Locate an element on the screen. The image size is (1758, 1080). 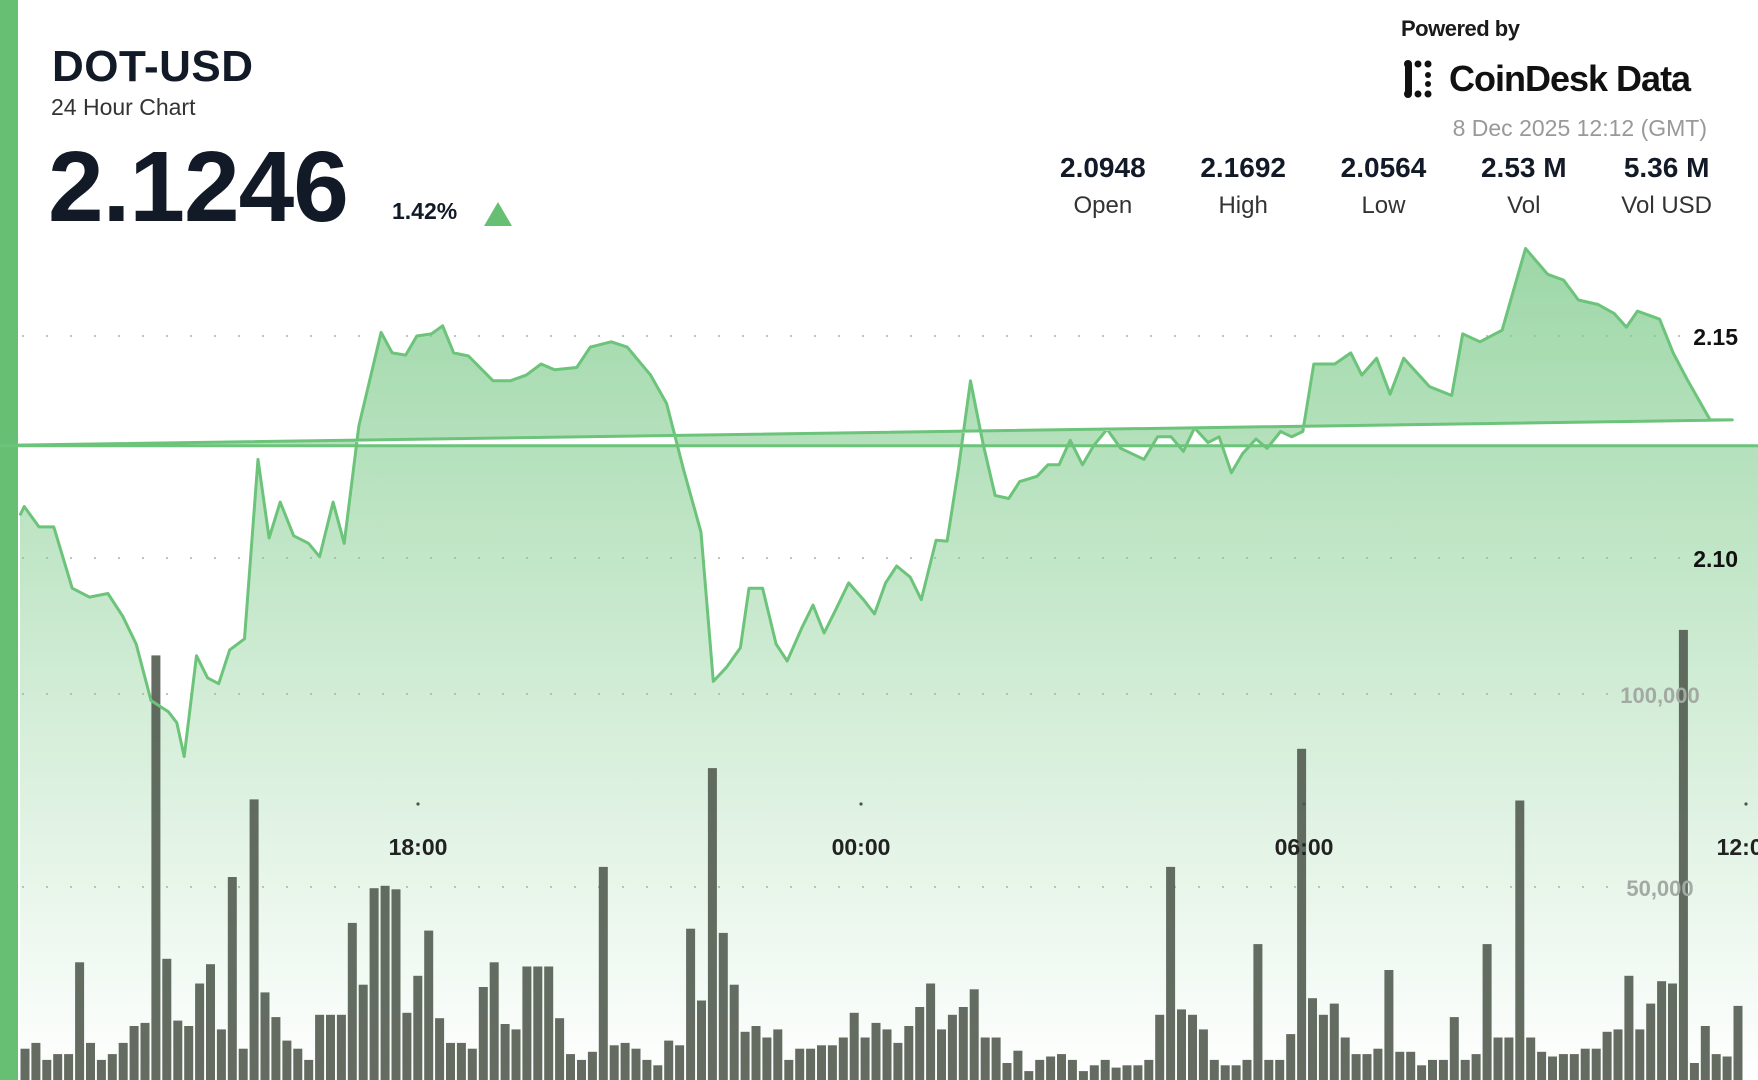
volume-tick-label: 50,000 is located at coordinates (1659, 888).